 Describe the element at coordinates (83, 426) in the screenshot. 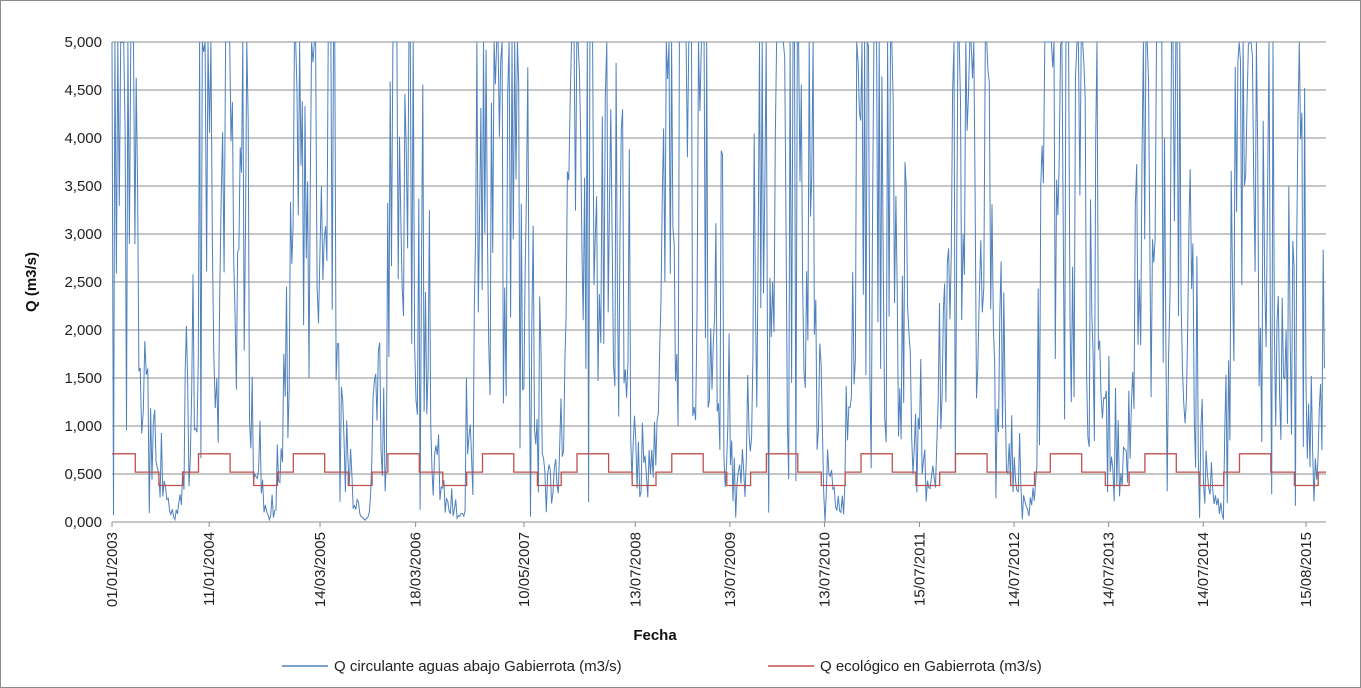

I see `y-tick-label: 1,000` at that location.